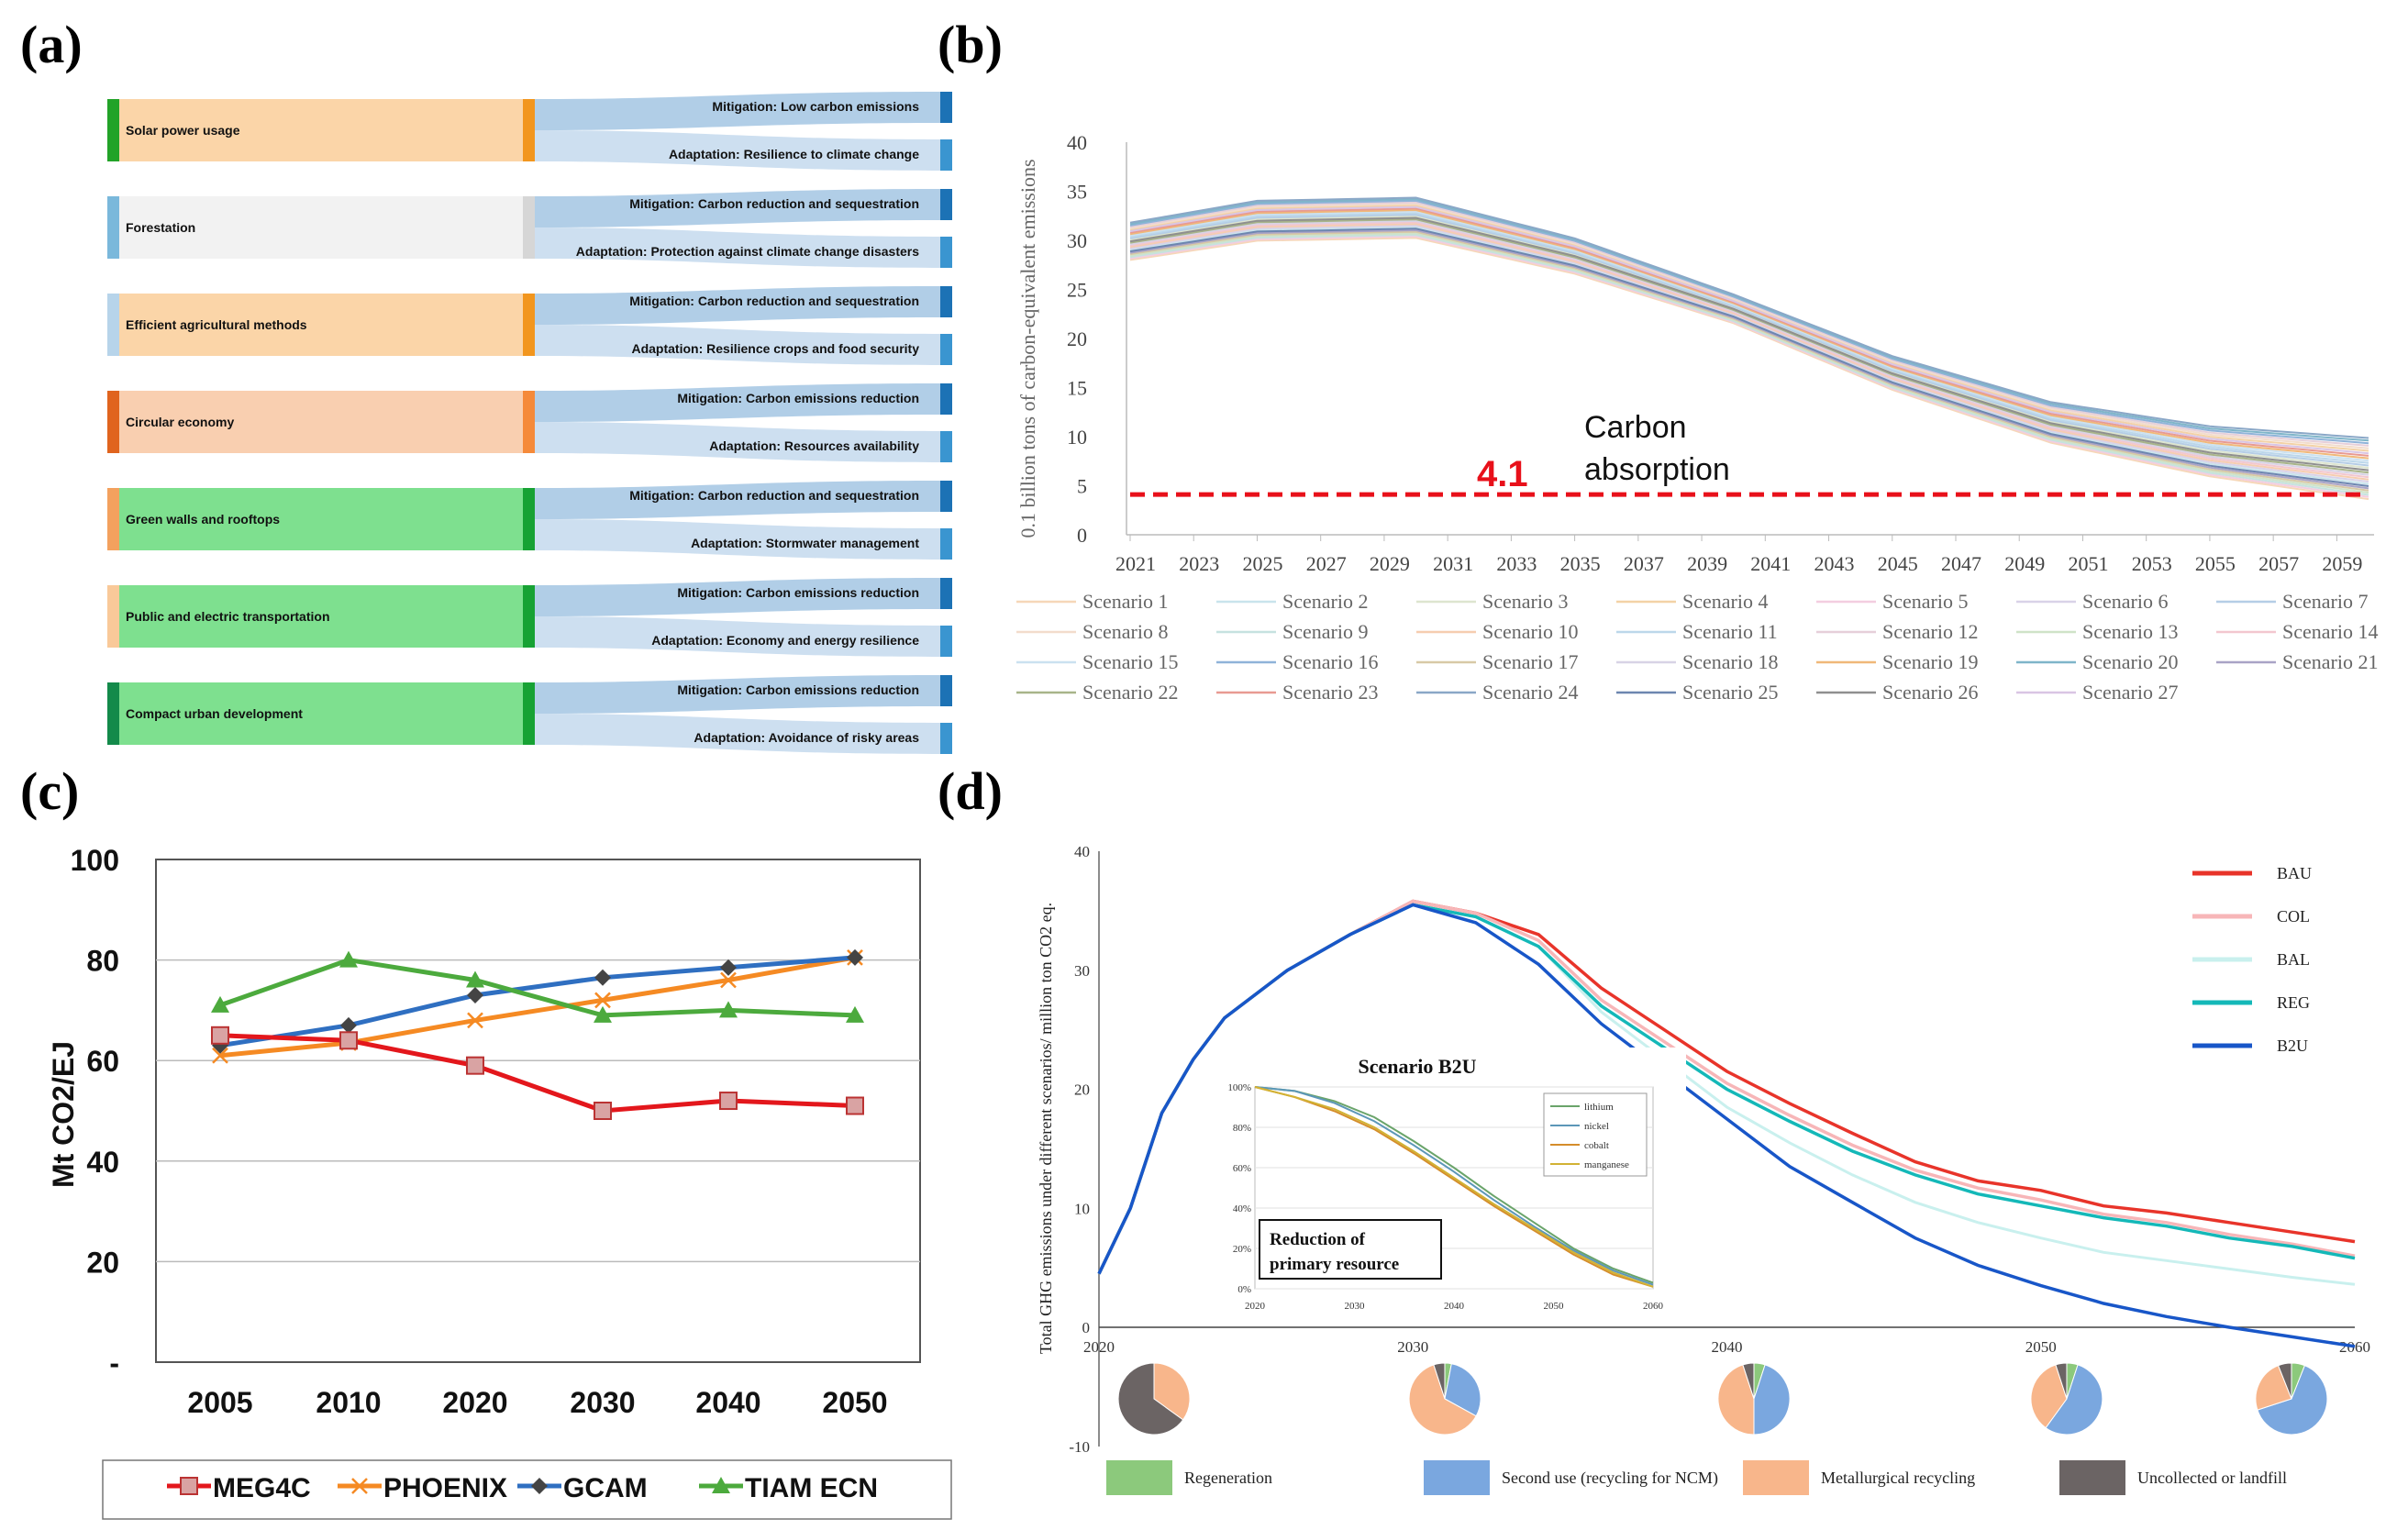 The width and height of the screenshot is (2408, 1530). Describe the element at coordinates (1725, 601) in the screenshot. I see `legend-label-scenario-4: Scenario 4` at that location.